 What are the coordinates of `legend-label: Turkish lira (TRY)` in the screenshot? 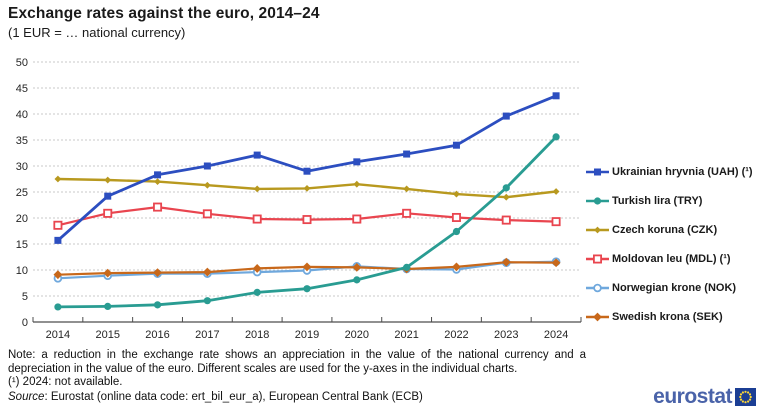 It's located at (657, 201).